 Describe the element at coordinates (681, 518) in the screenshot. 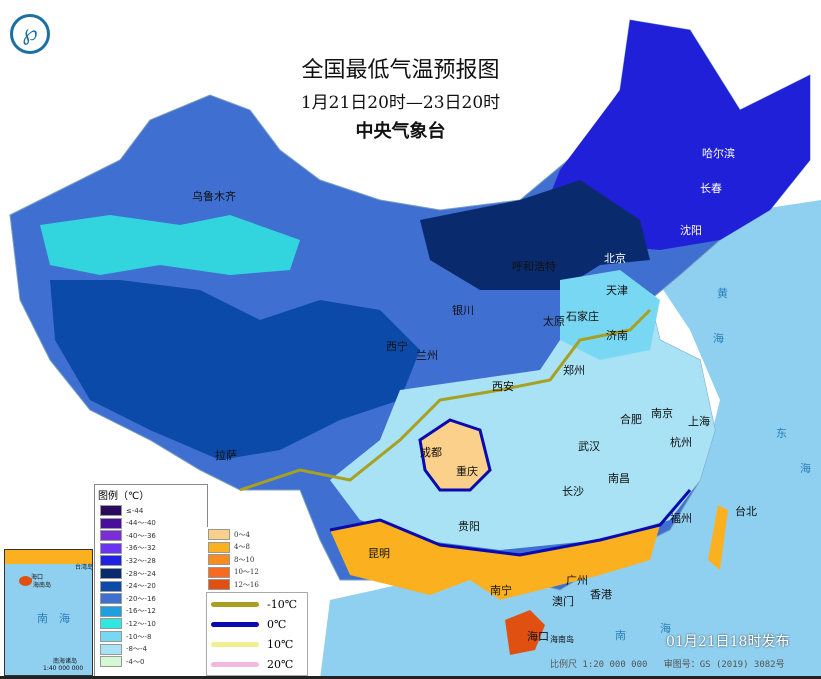

I see `city-label: 福州` at that location.